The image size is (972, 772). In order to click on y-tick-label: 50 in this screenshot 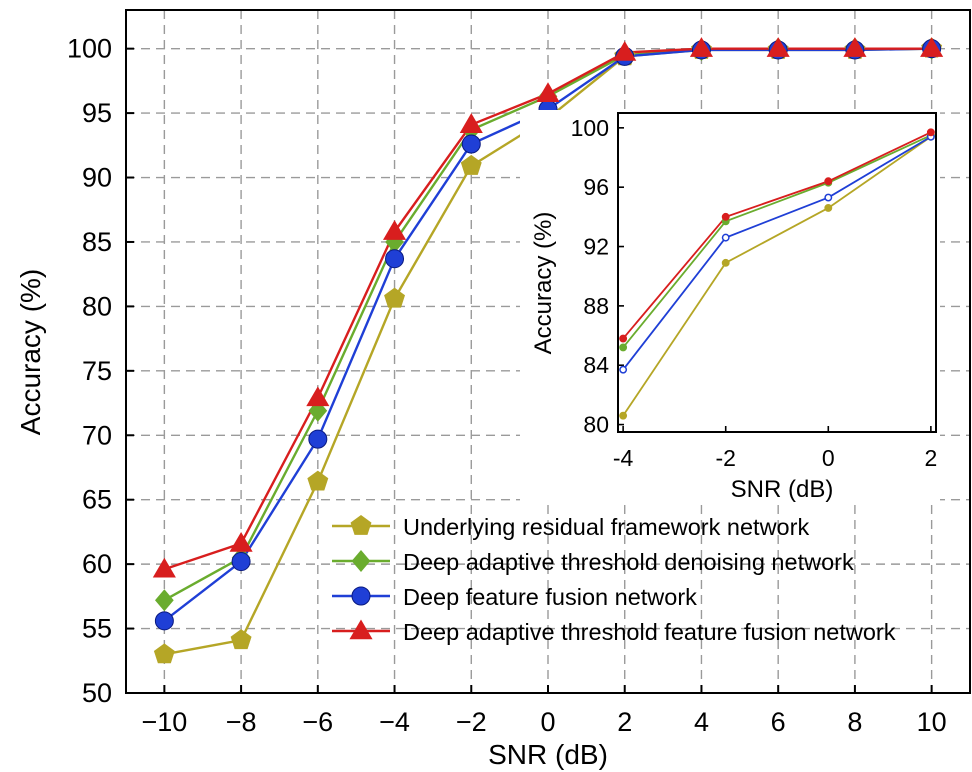, I will do `click(97, 693)`.